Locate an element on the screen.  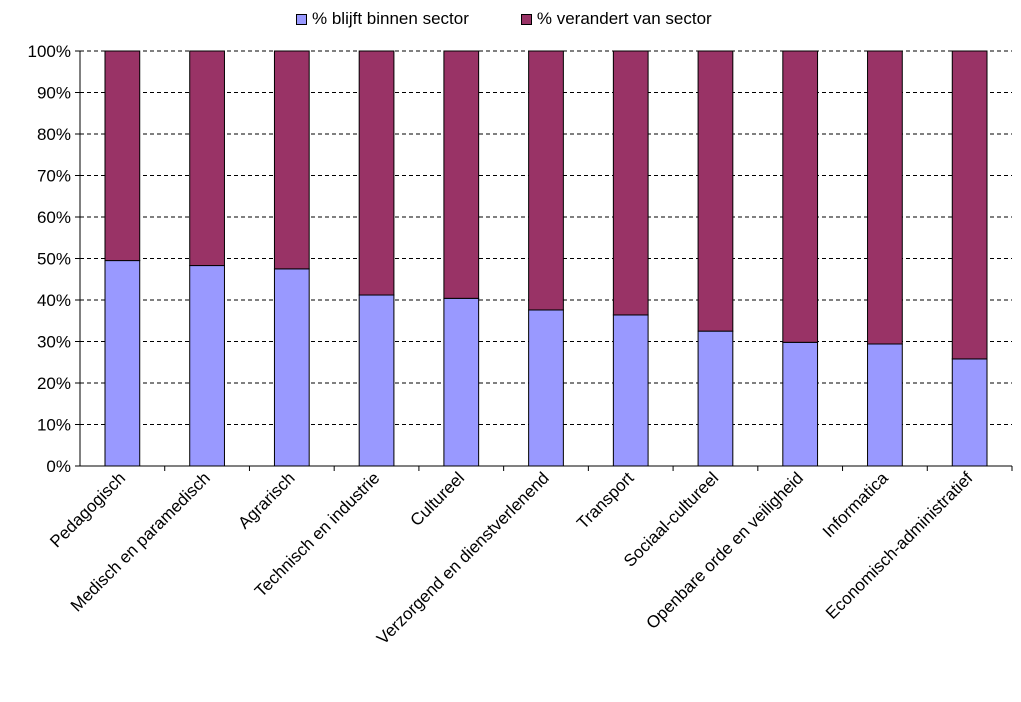
y-tick-label: 90% is located at coordinates (54, 93).